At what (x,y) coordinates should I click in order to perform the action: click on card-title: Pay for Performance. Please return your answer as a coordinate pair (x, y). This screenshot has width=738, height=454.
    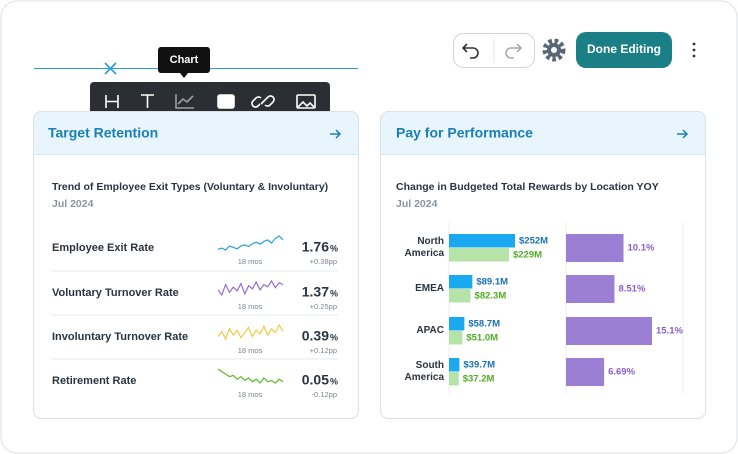
    Looking at the image, I should click on (464, 133).